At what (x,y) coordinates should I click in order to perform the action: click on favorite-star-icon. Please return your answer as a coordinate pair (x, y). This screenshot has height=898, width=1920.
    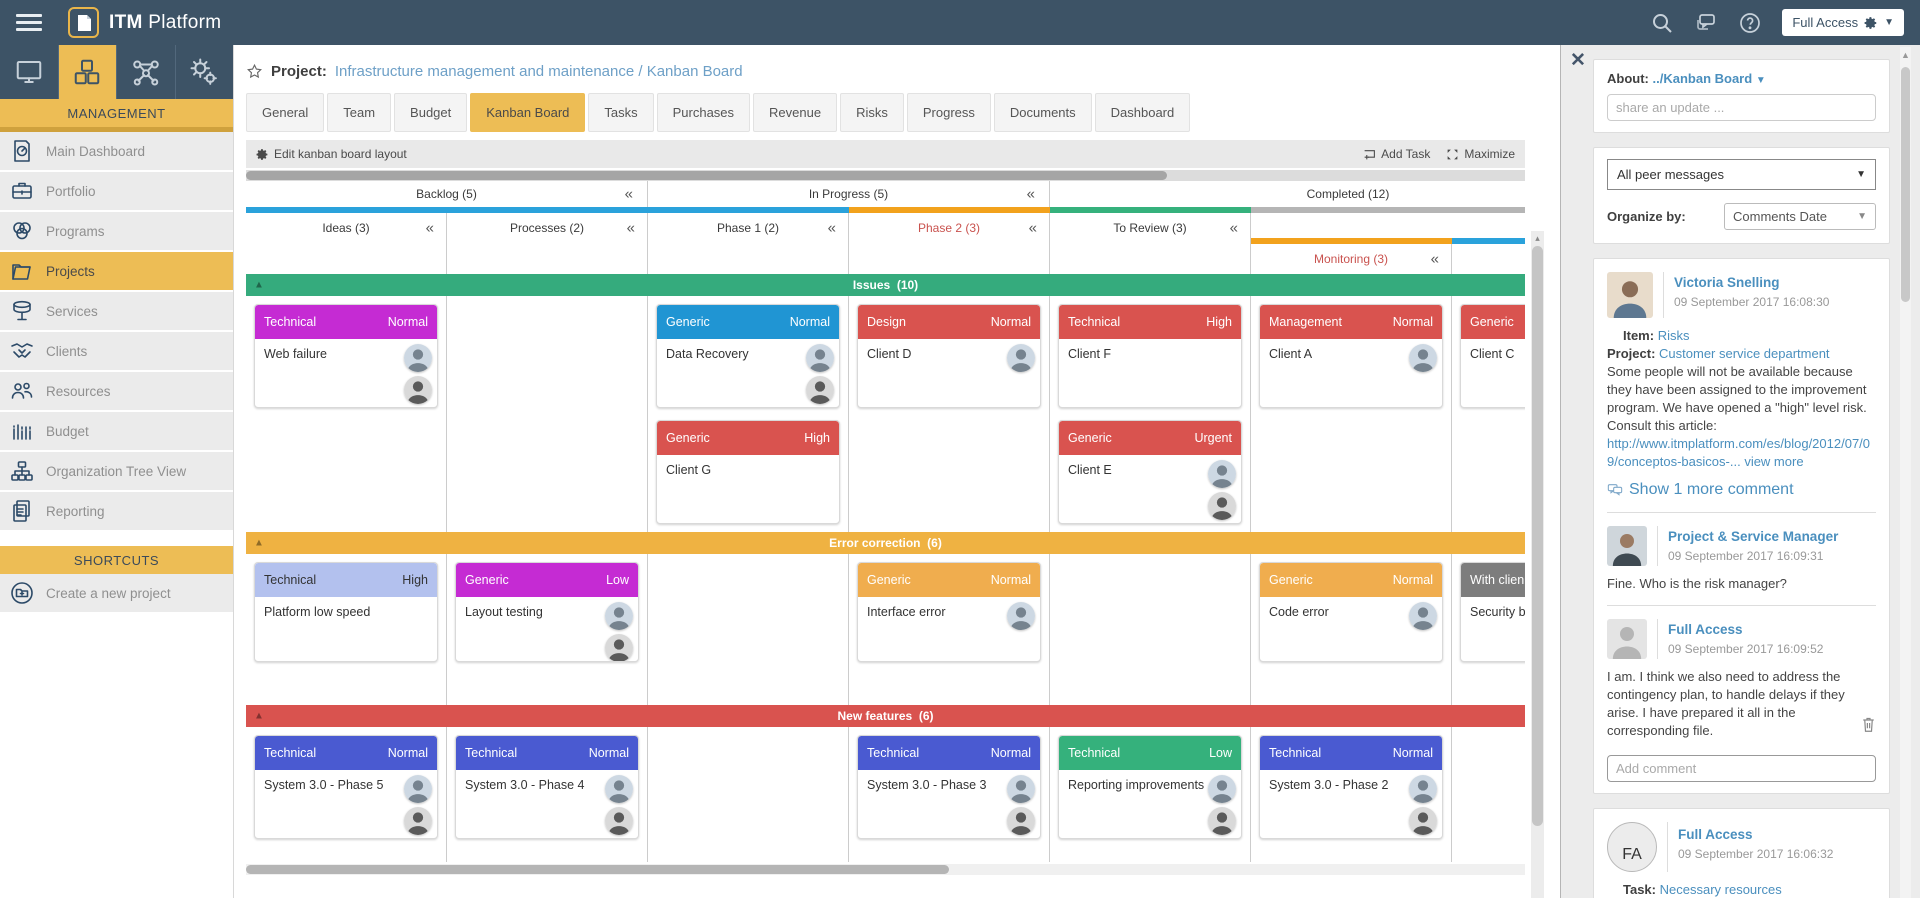
    Looking at the image, I should click on (254, 71).